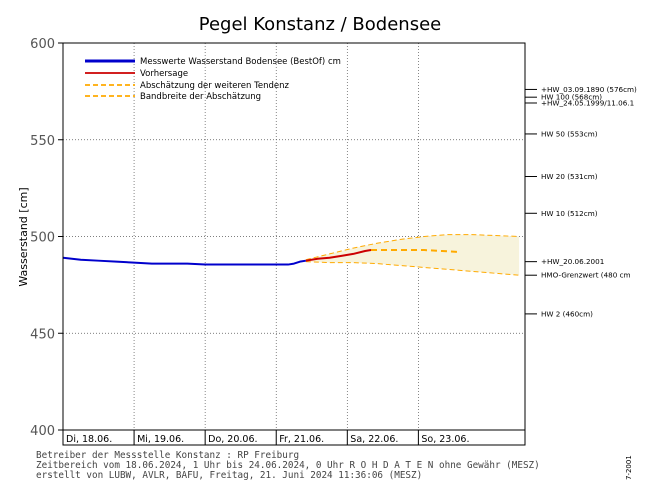 The image size is (649, 492). I want to click on y-tick-label: 500, so click(42, 238).